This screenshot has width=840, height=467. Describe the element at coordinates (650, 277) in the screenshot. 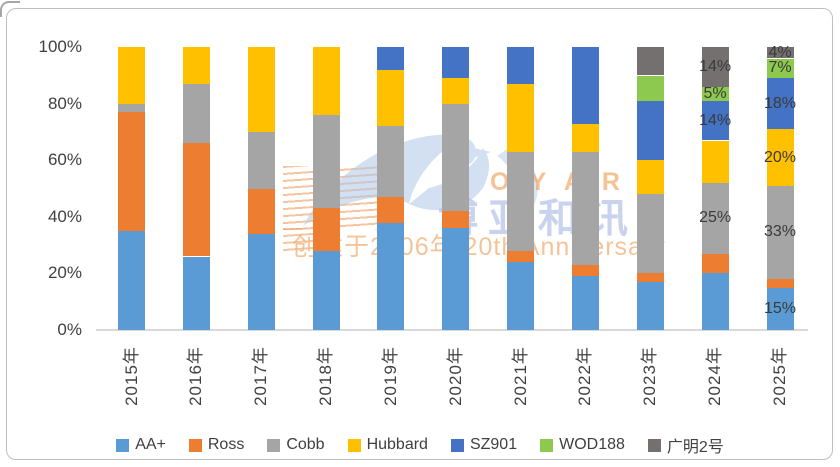

I see `bar-segment-2023年-Ross` at that location.